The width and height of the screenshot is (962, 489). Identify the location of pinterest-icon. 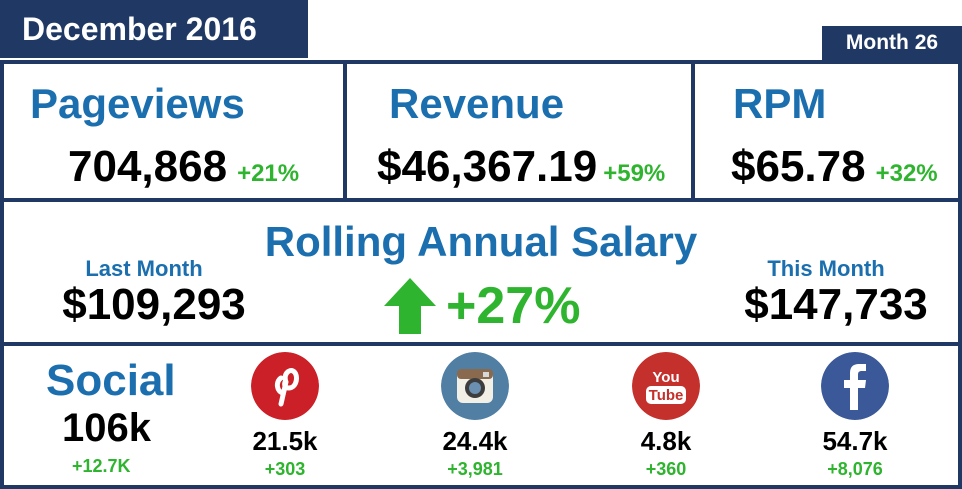
(285, 386).